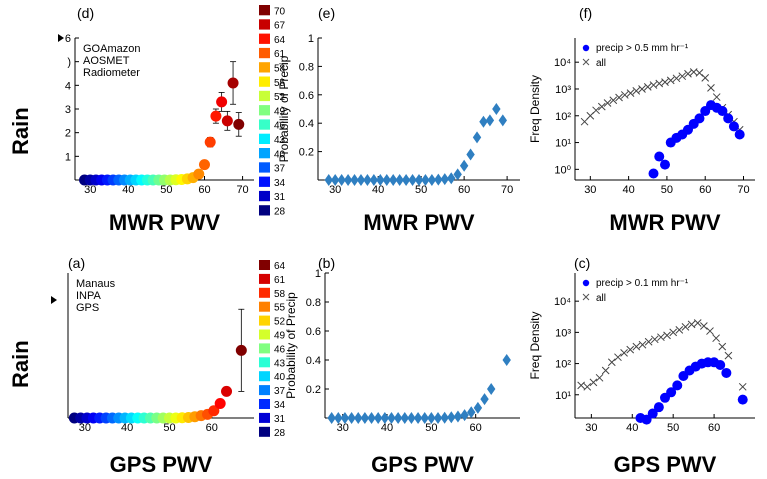 This screenshot has width=767, height=479. What do you see at coordinates (280, 336) in the screenshot?
I see `colorbar-label: 49` at bounding box center [280, 336].